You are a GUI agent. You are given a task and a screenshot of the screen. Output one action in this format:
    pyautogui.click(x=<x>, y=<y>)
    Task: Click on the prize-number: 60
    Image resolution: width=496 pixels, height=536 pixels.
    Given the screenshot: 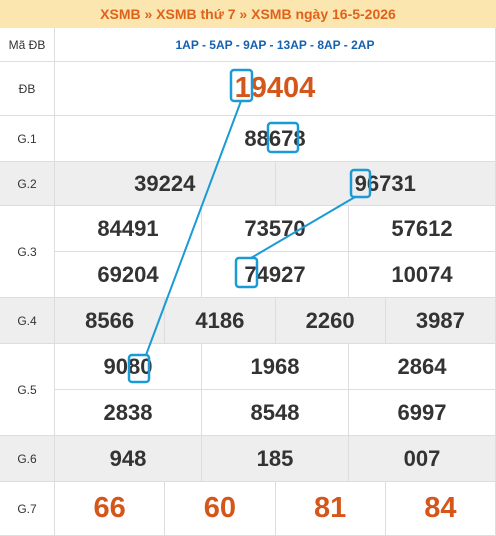 What is the action you would take?
    pyautogui.click(x=220, y=509)
    